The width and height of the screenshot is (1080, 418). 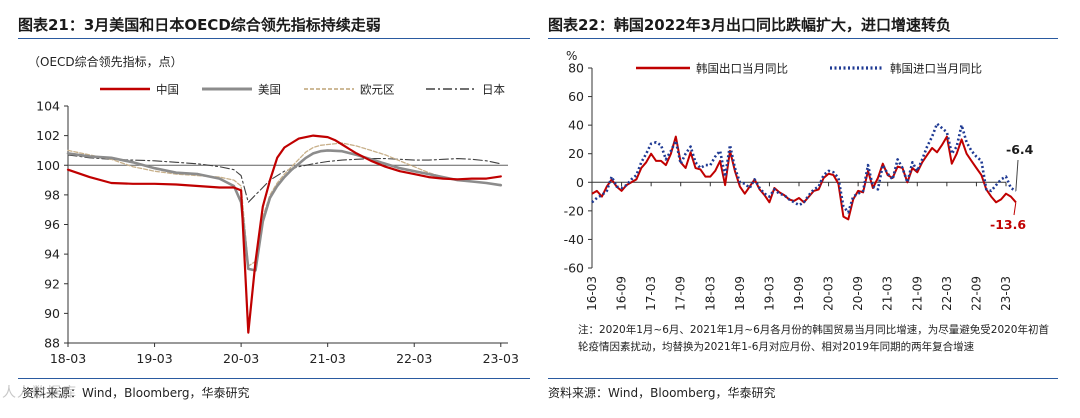 I want to click on x-tick-label: 17-03, so click(x=651, y=293).